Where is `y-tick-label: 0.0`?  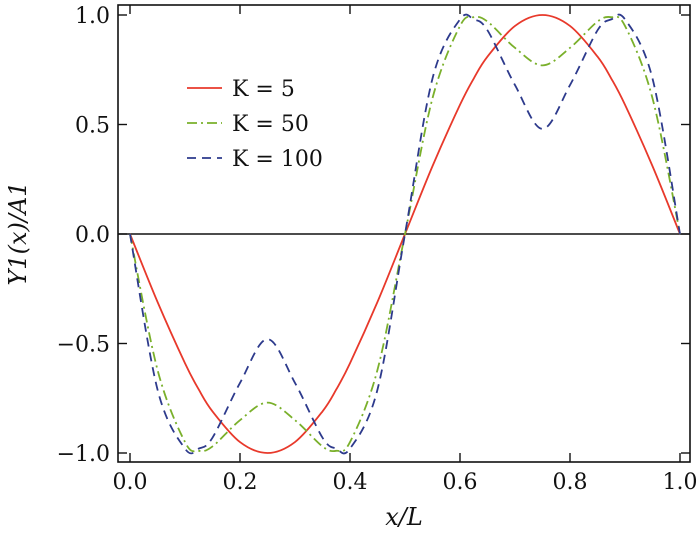
y-tick-label: 0.0 is located at coordinates (92, 235).